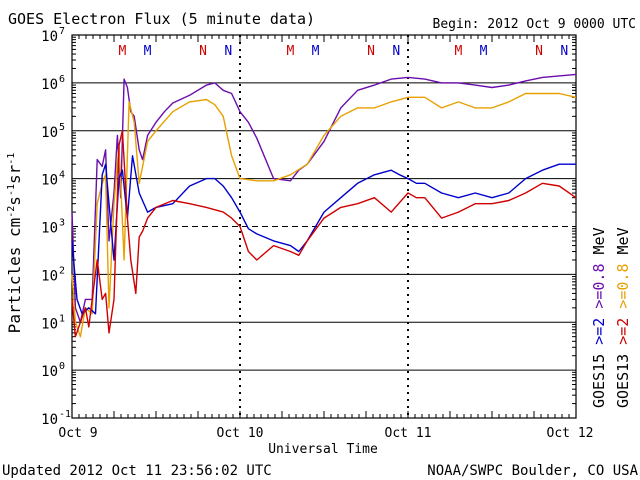 The image size is (640, 480). What do you see at coordinates (408, 433) in the screenshot?
I see `x-tick-label: Oct 11` at bounding box center [408, 433].